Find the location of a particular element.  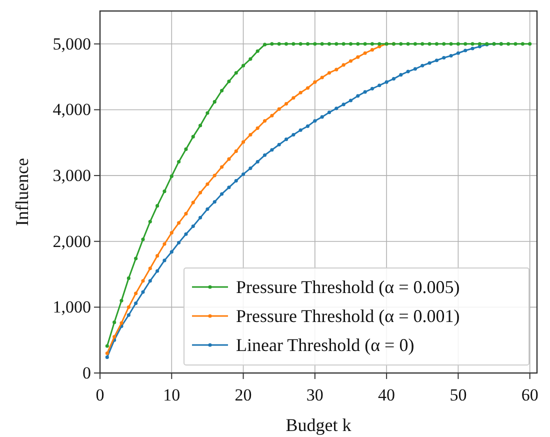

x-tick-label: 0 is located at coordinates (100, 395).